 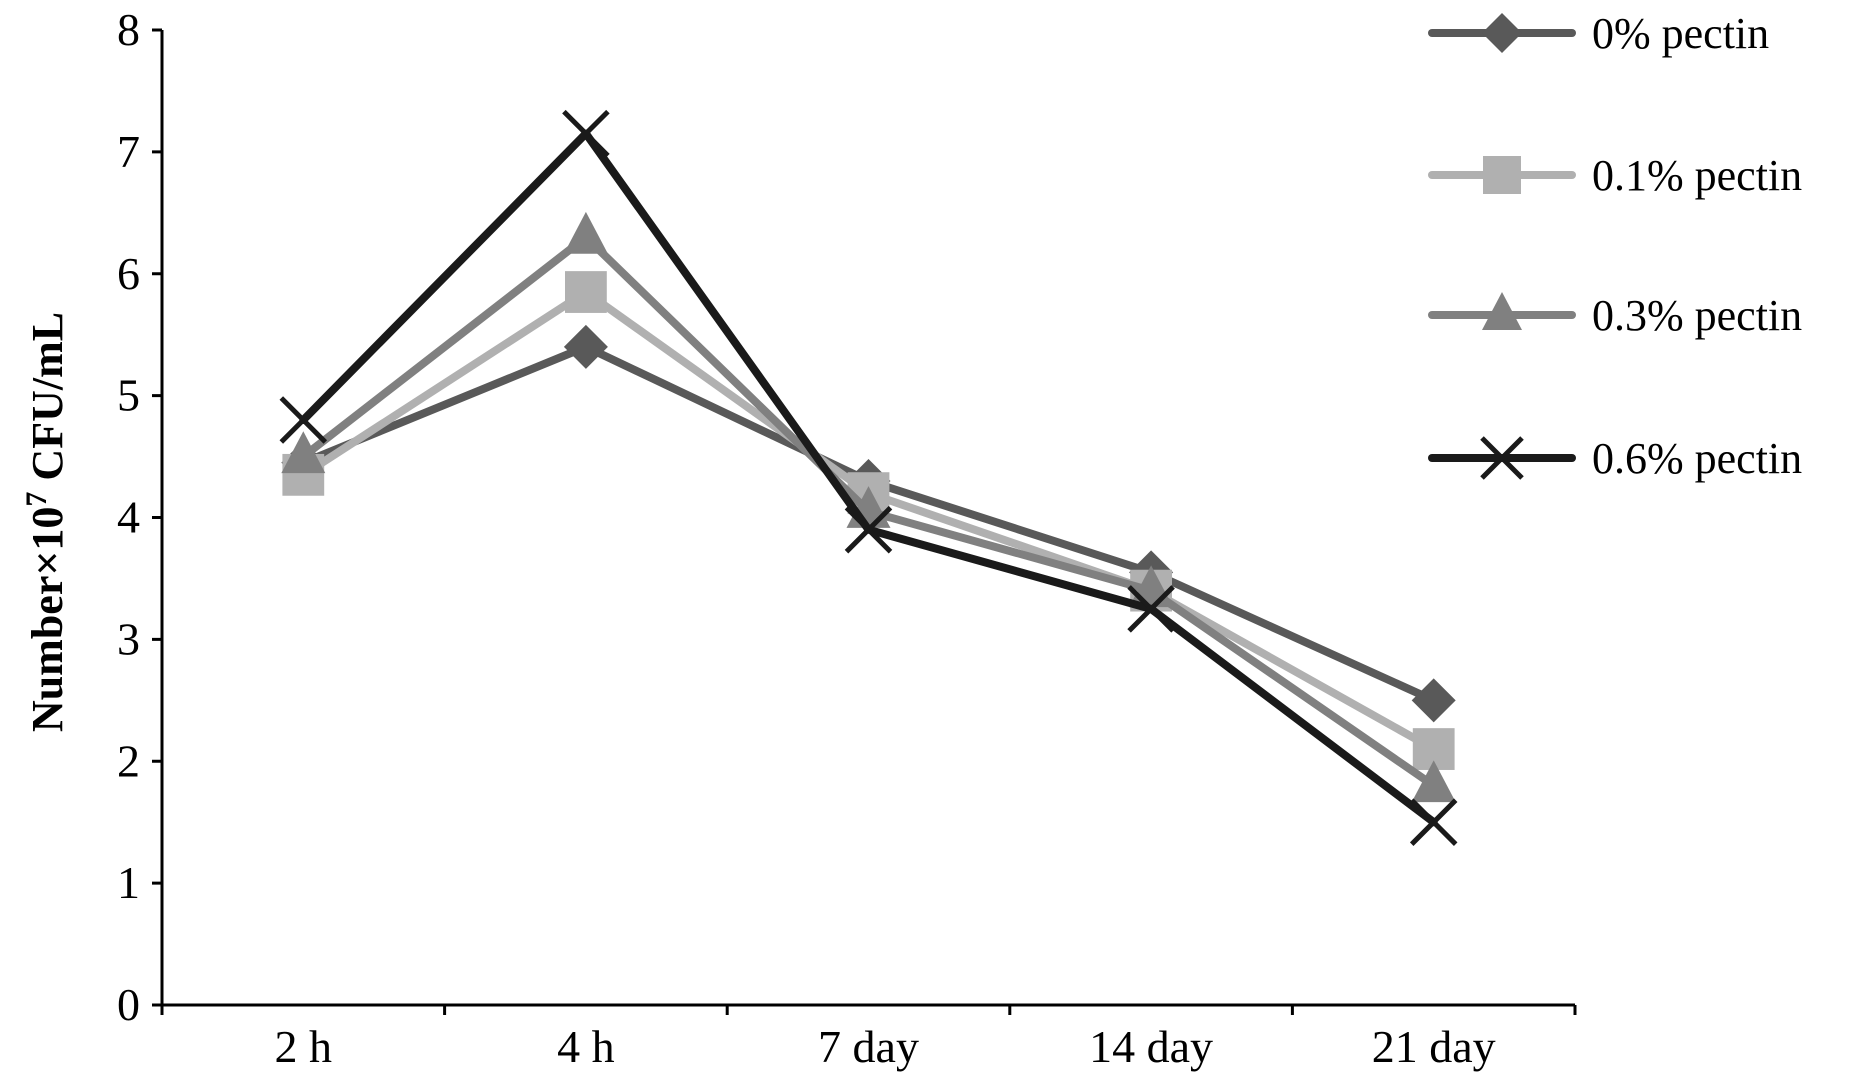 I want to click on y-tick-label: 8, so click(x=128, y=29).